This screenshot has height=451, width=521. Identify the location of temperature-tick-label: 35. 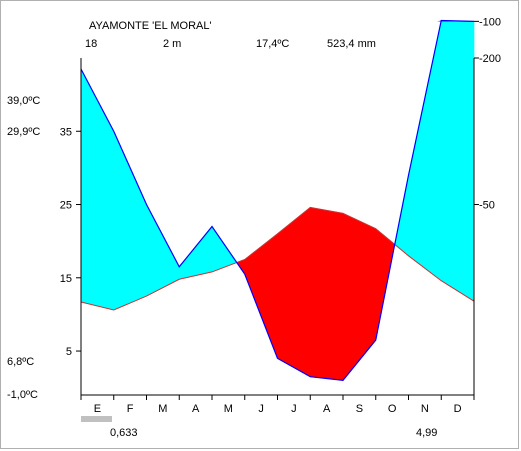
(66, 132).